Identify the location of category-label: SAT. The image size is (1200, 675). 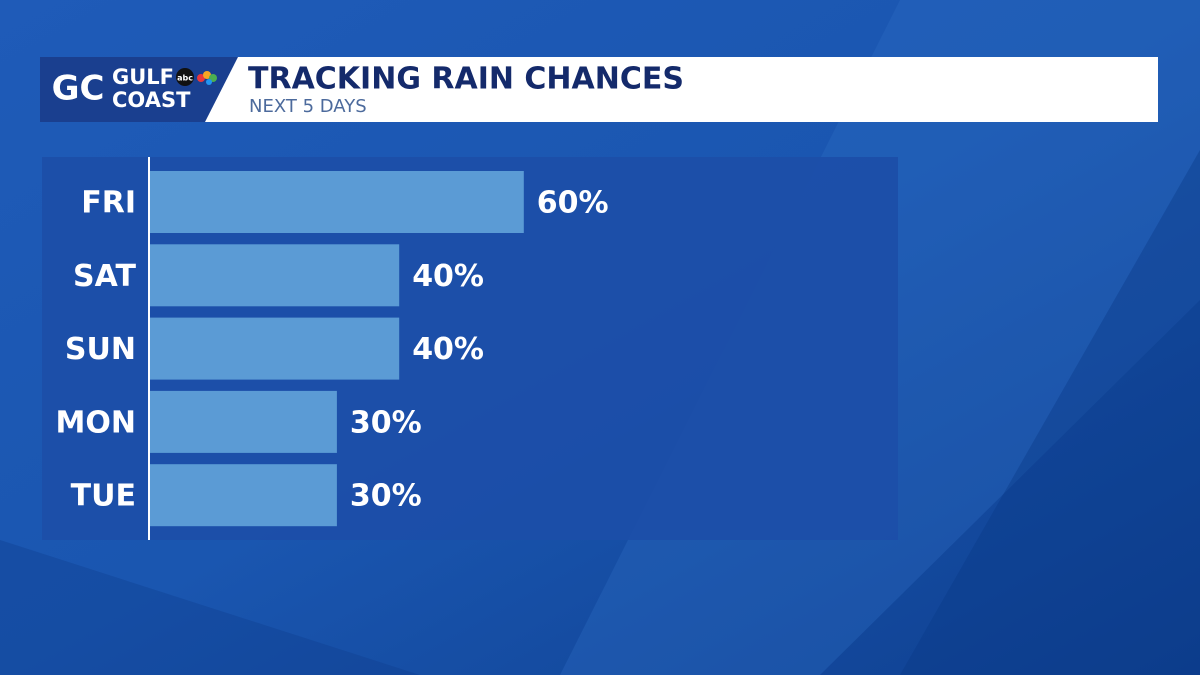
(104, 276).